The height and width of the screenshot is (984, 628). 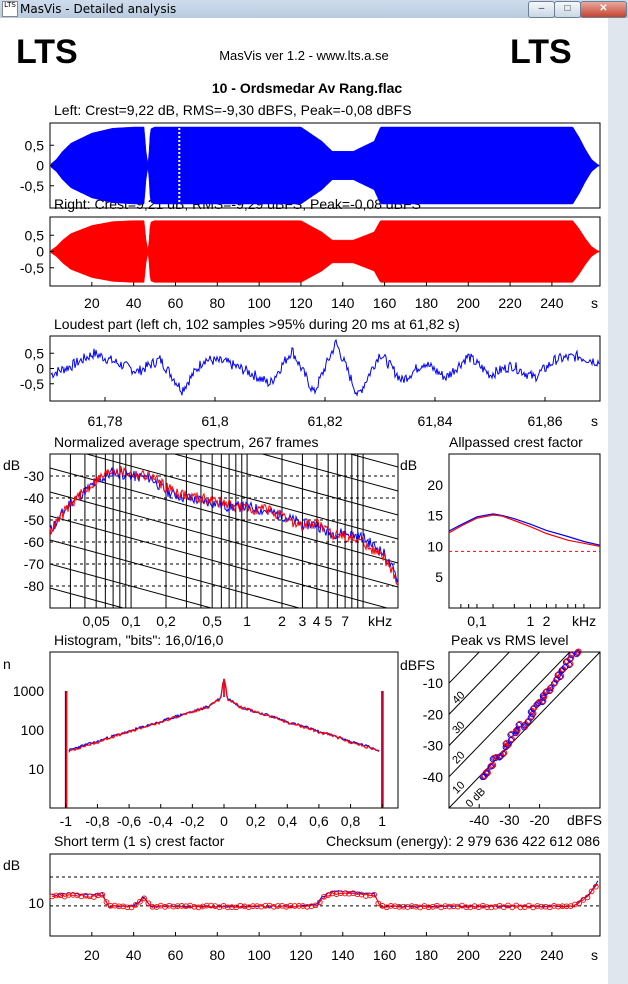 What do you see at coordinates (603, 9) in the screenshot?
I see `close-button: ✕` at bounding box center [603, 9].